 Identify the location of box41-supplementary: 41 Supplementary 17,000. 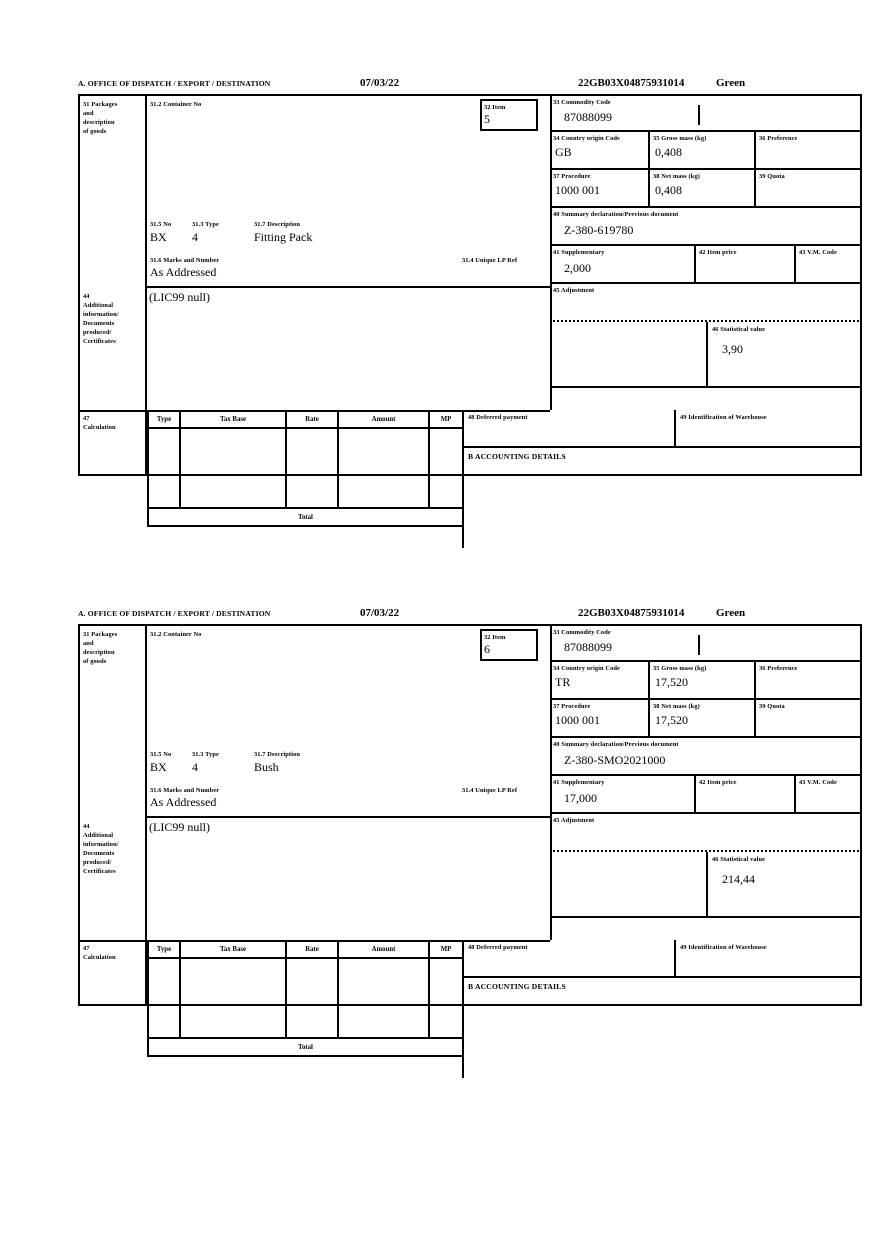
(623, 794).